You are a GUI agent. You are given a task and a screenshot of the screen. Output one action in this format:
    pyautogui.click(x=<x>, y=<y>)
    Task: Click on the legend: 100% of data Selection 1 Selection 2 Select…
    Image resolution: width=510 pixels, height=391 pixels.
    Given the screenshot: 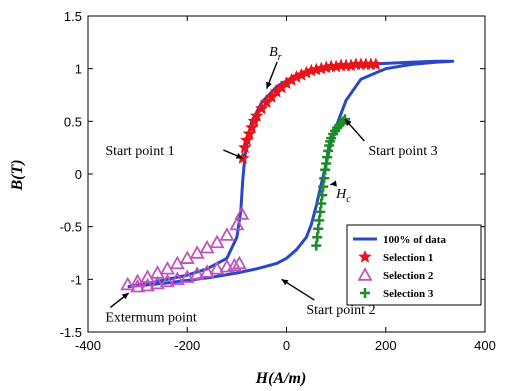 What is the action you would take?
    pyautogui.click(x=414, y=265)
    